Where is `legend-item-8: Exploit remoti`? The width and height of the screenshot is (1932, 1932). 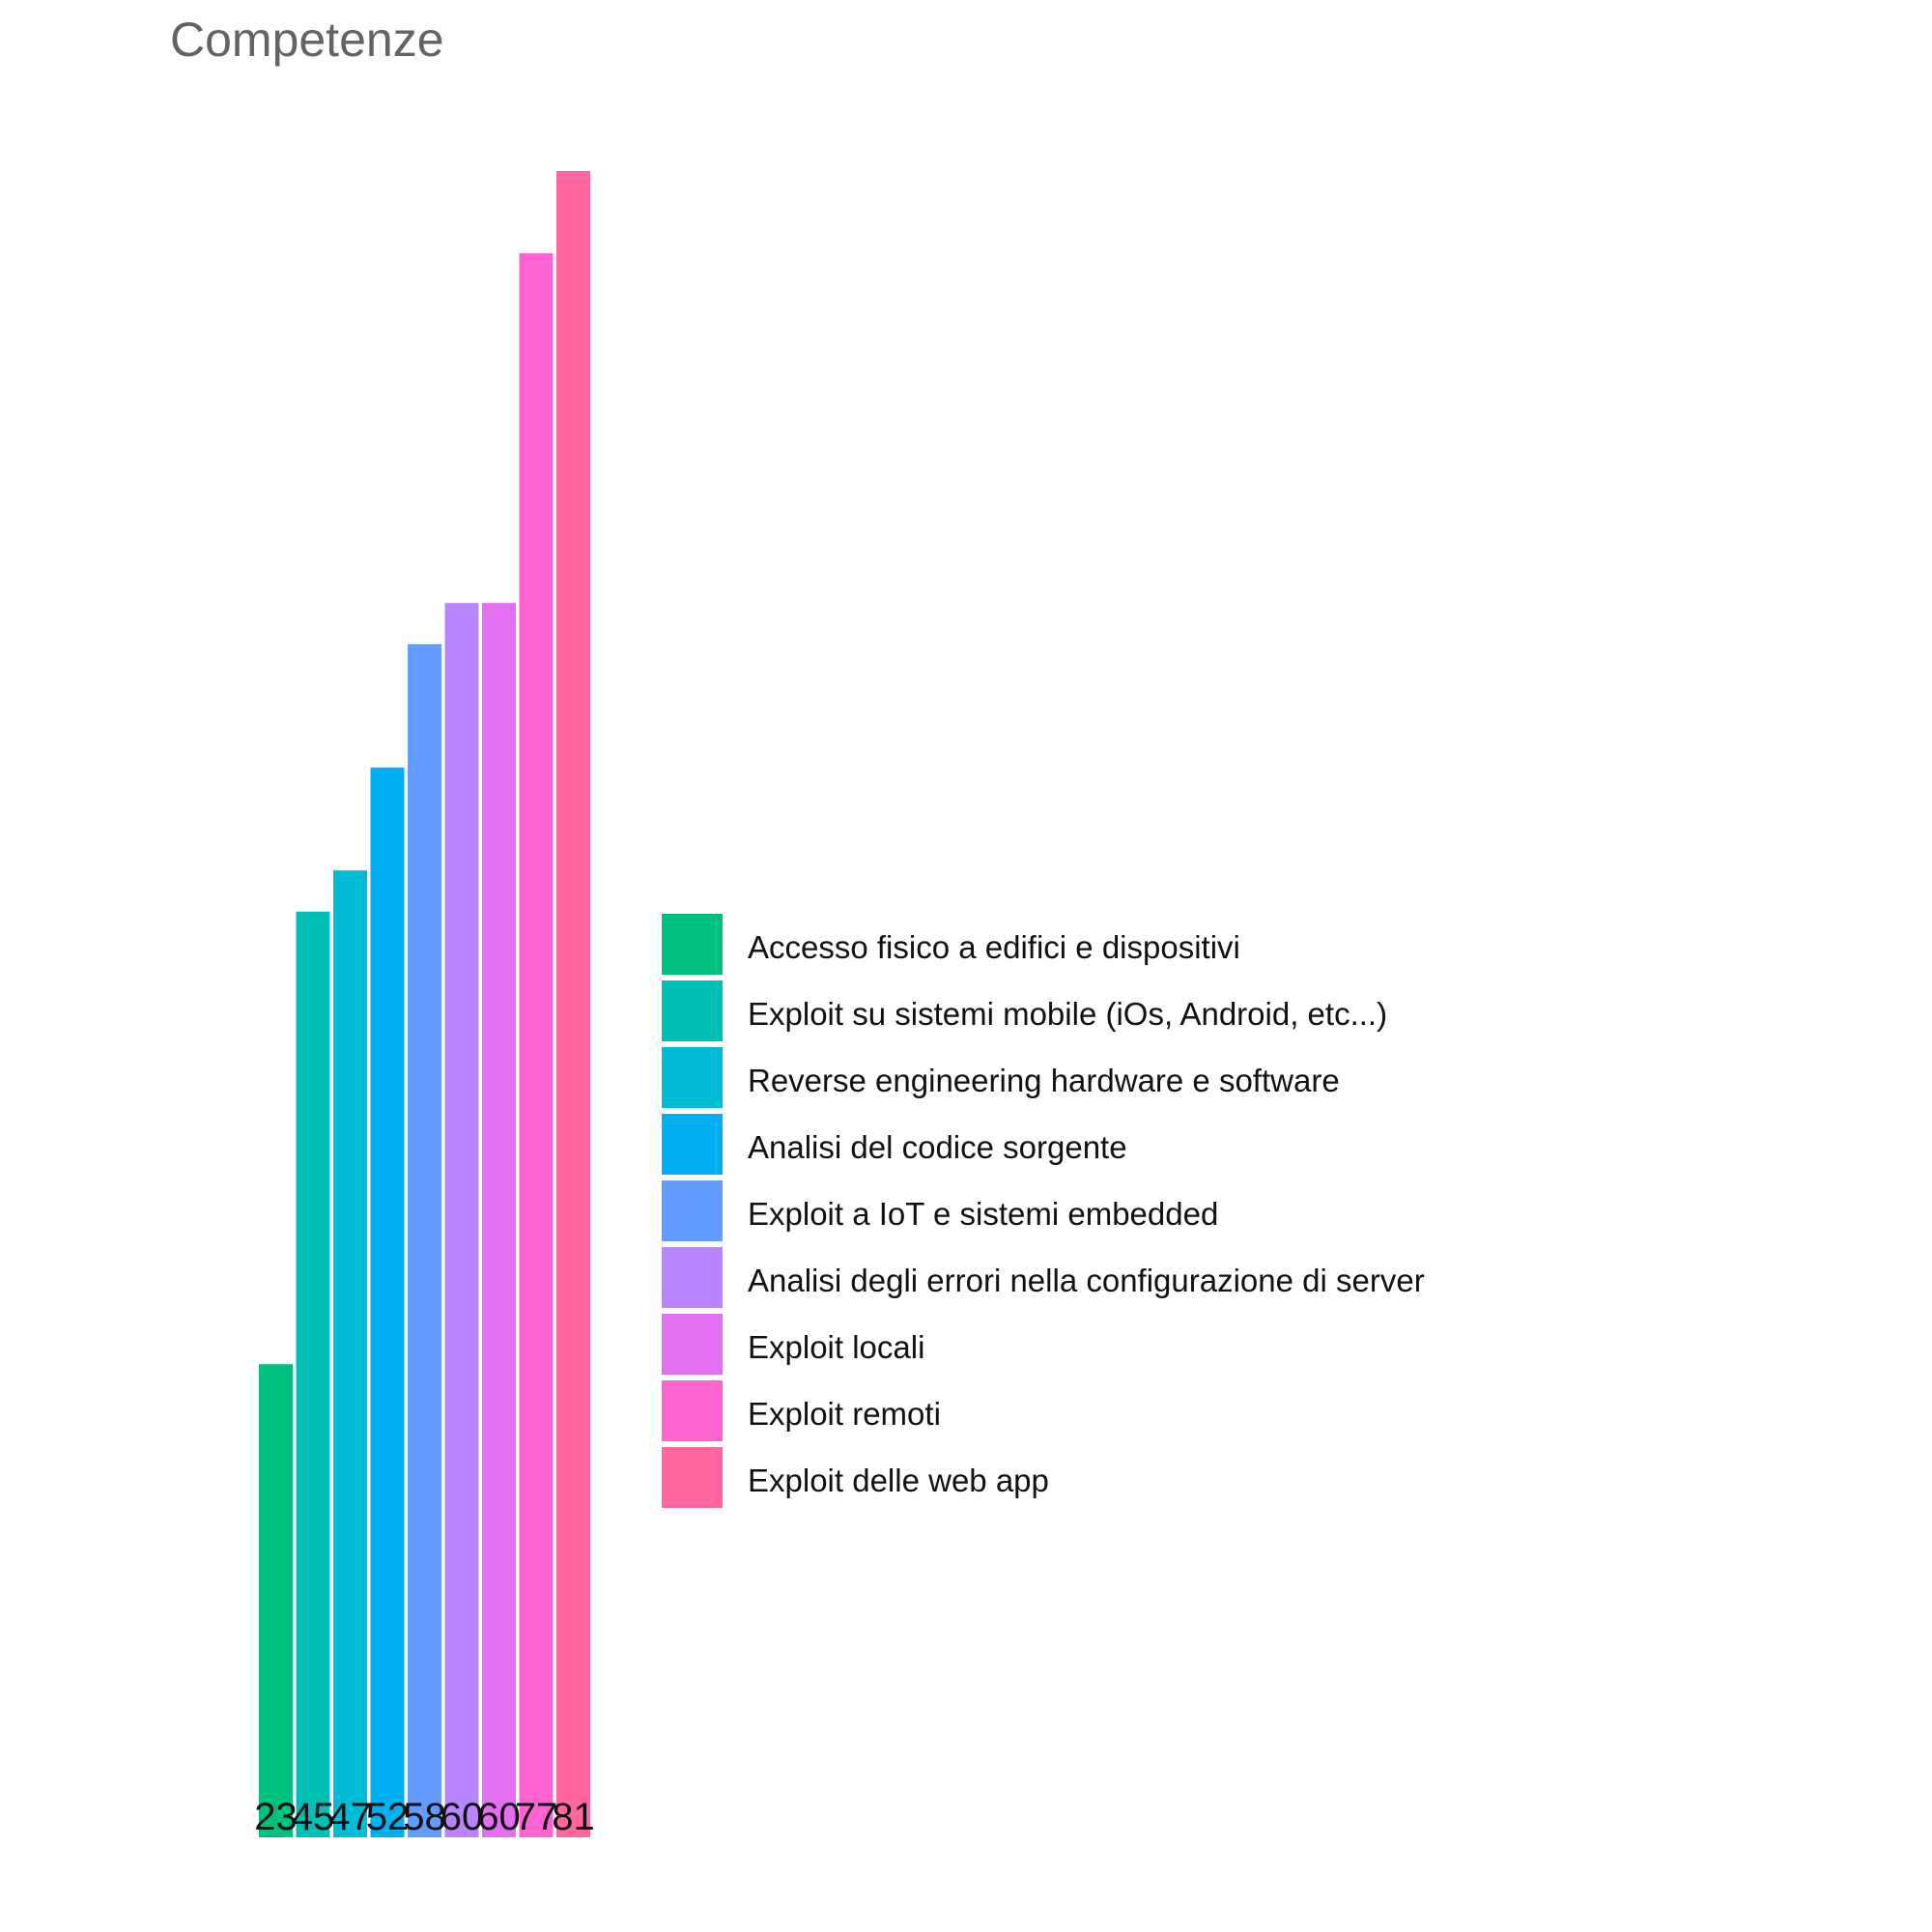
legend-item-8: Exploit remoti is located at coordinates (1043, 1413).